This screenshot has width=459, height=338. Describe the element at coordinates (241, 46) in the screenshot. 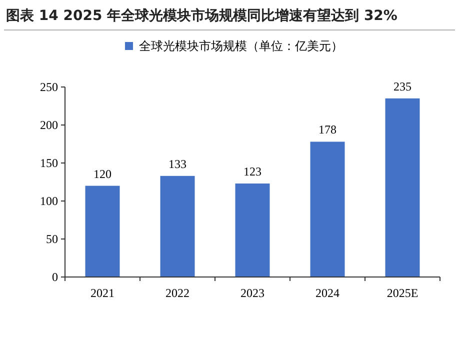

I see `legend-label: 全球光模块市场规模（单位：亿美元）` at that location.